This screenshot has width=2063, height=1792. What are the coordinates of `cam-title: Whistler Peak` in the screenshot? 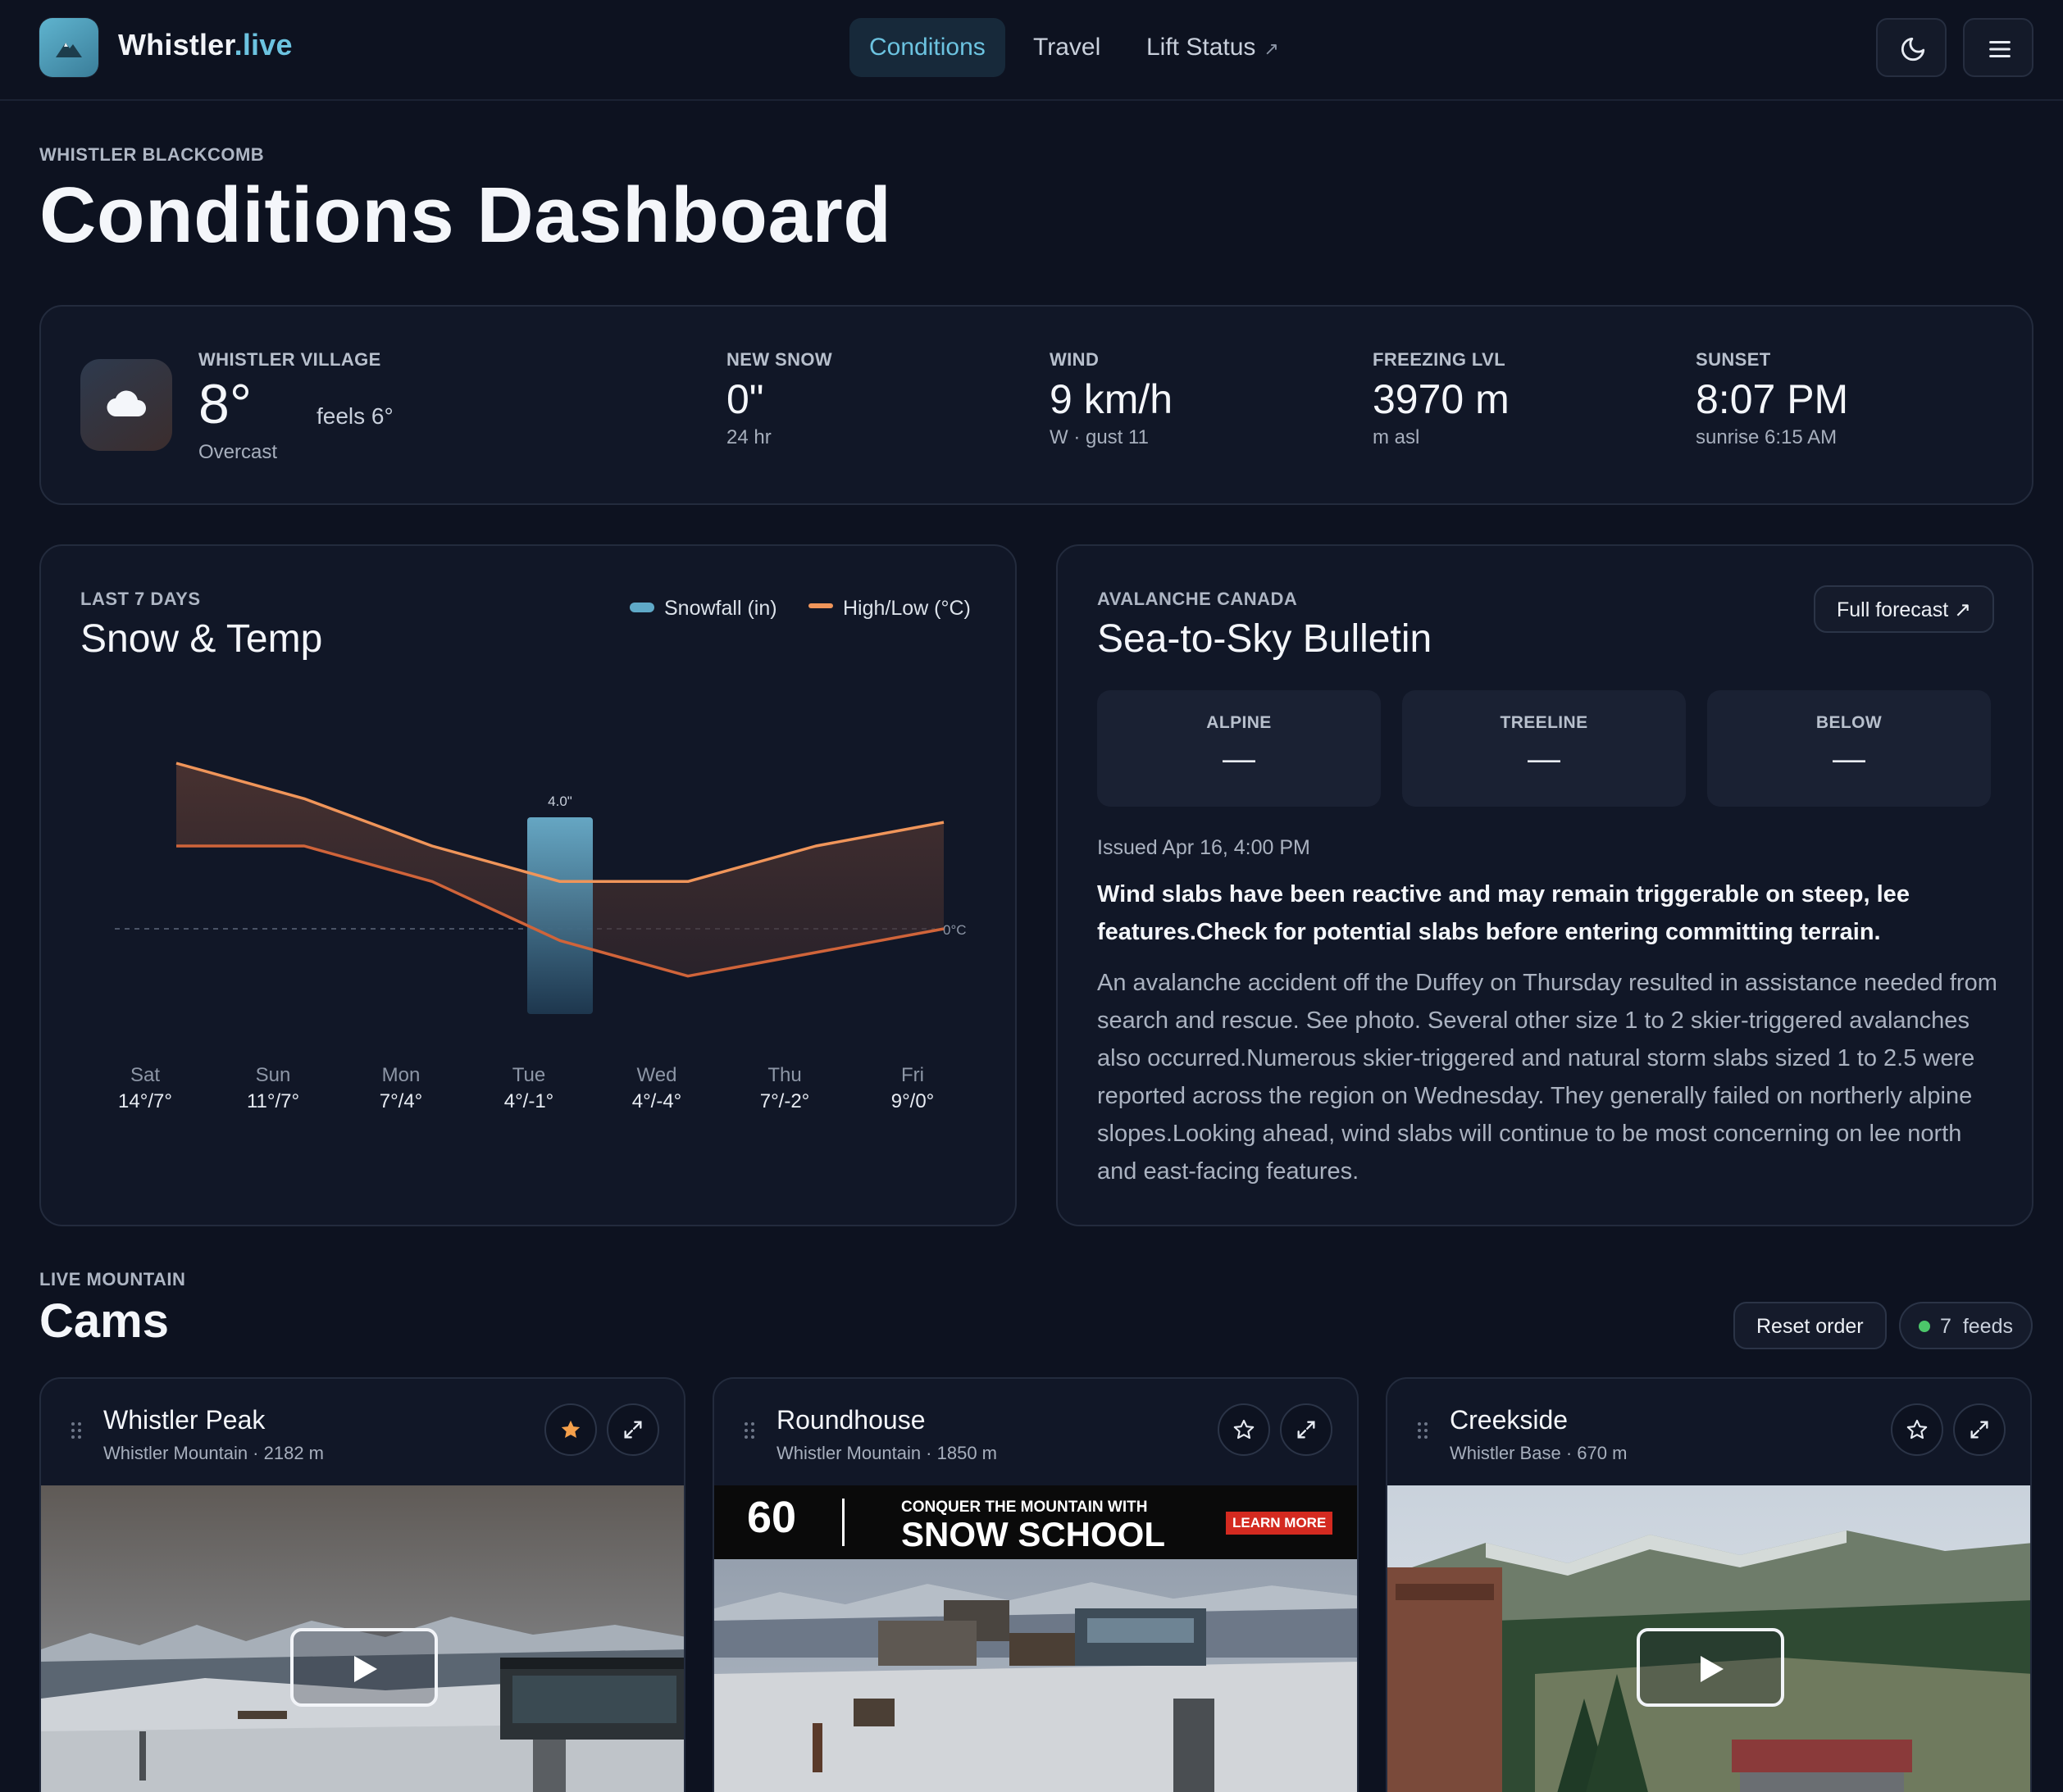 It's located at (184, 1420).